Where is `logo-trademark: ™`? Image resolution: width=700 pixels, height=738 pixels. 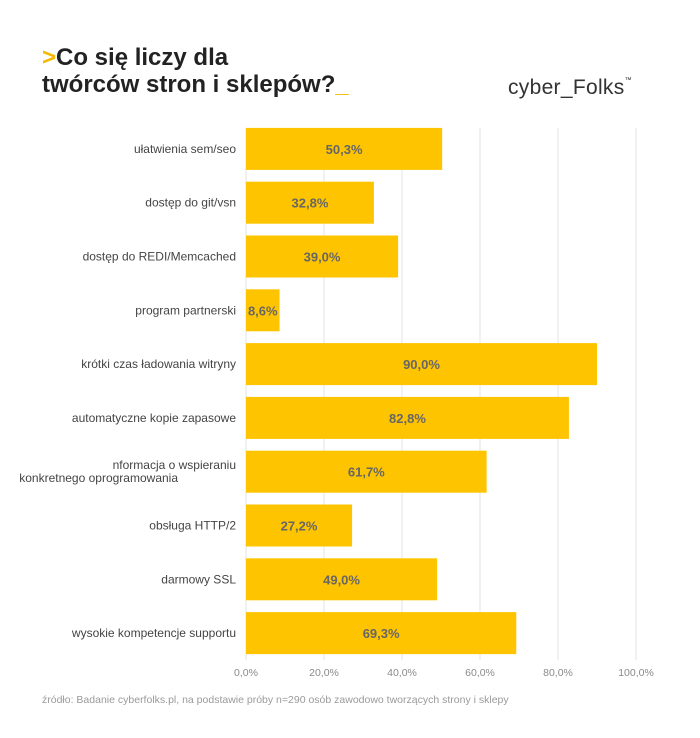 logo-trademark: ™ is located at coordinates (628, 80).